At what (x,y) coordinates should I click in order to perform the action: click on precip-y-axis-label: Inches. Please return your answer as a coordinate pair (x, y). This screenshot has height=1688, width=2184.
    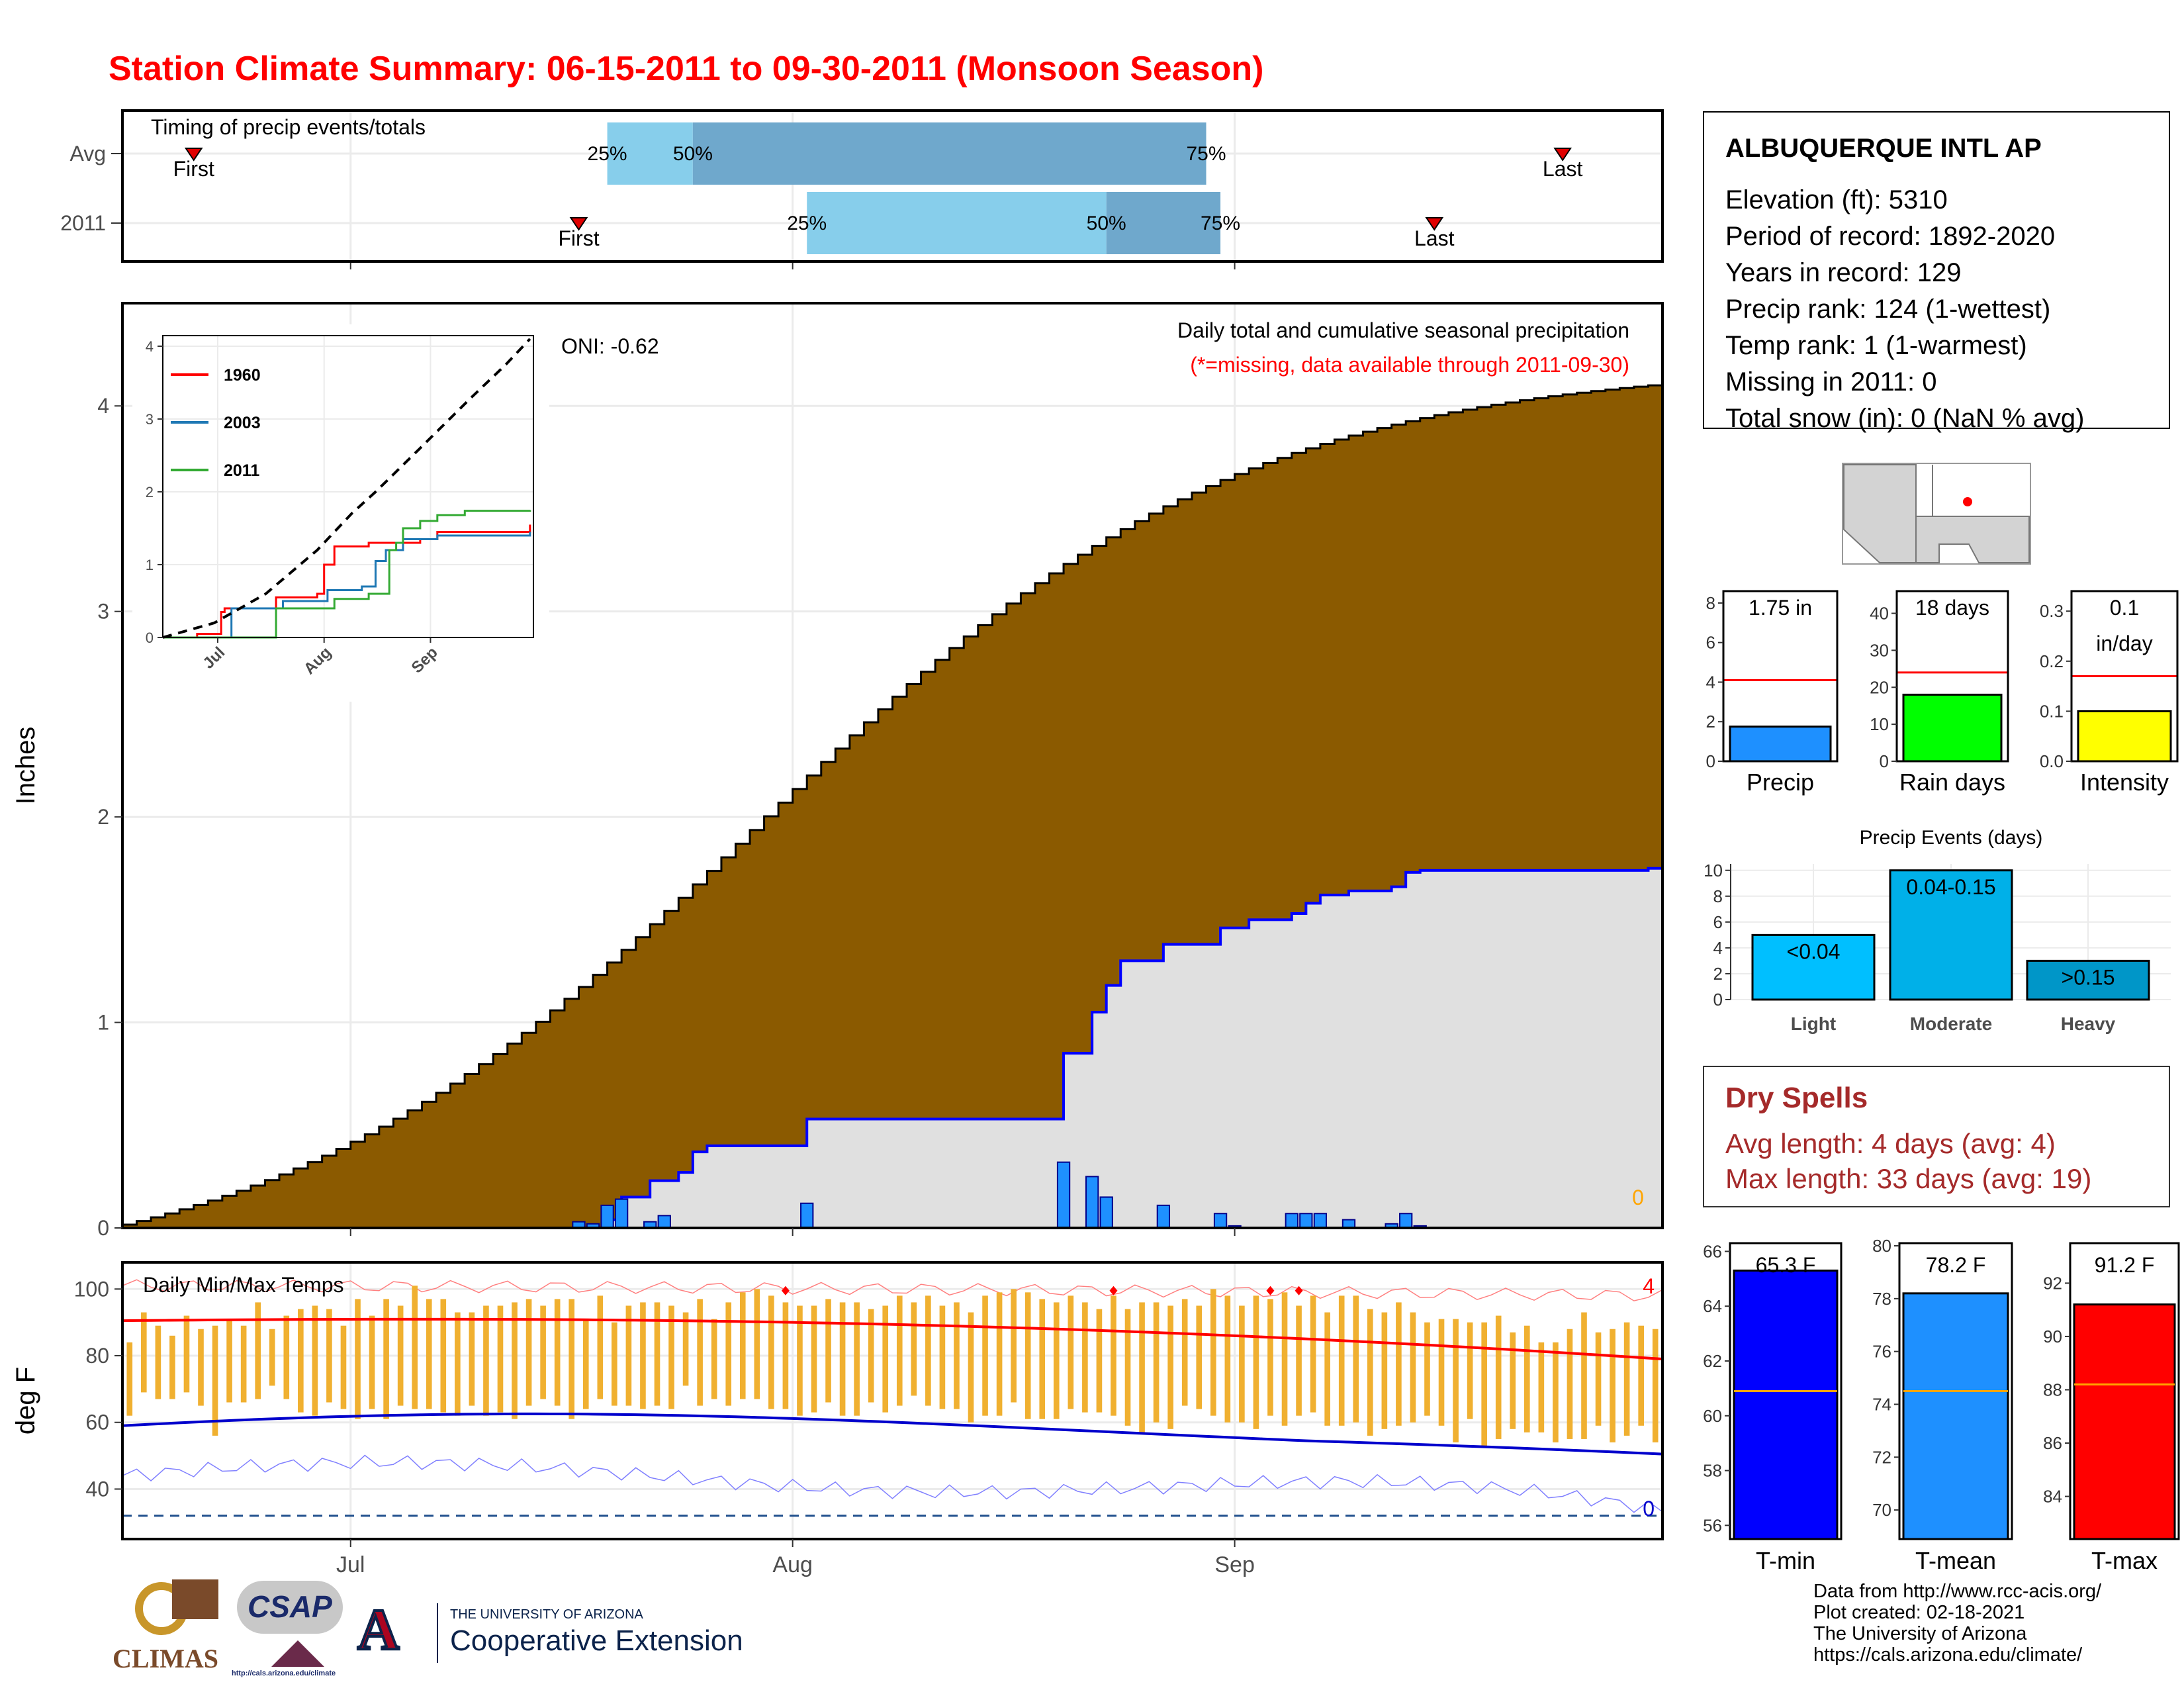
    Looking at the image, I should click on (26, 766).